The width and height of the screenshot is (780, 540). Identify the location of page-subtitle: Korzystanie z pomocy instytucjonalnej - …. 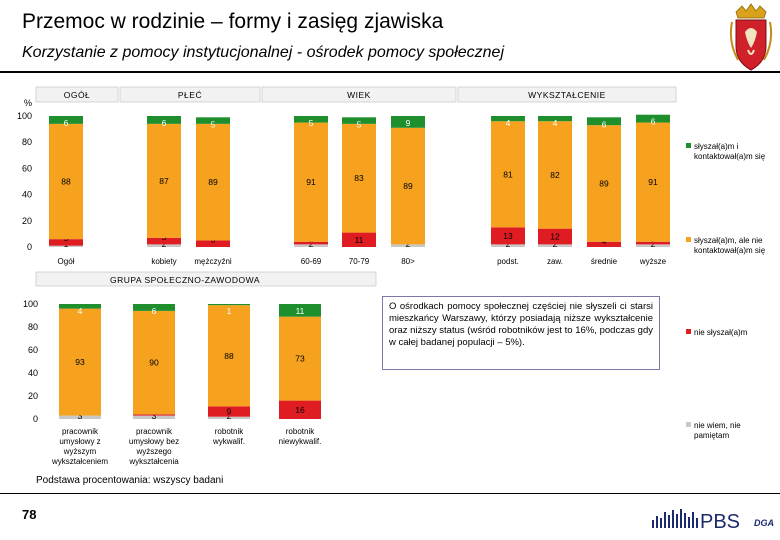
(263, 52).